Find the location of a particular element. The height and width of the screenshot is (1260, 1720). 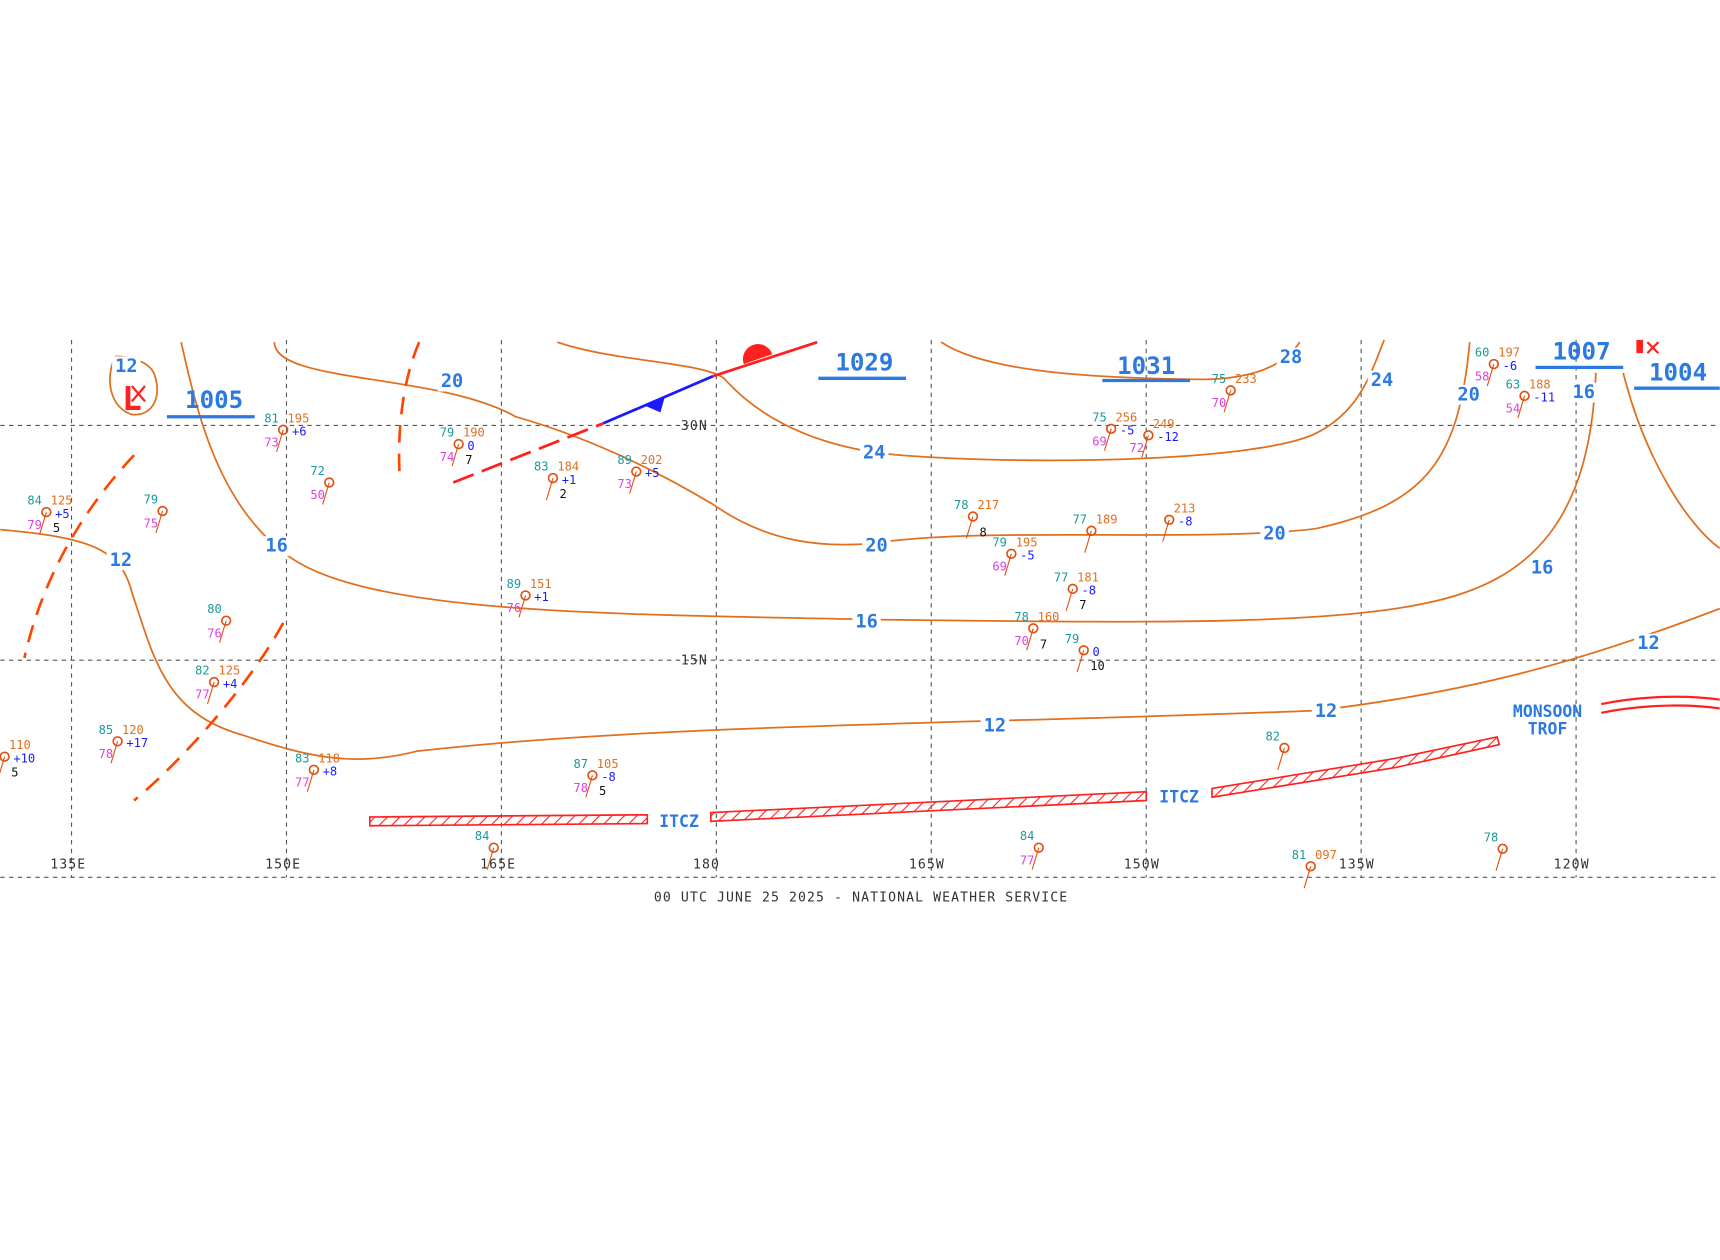

center-pressure: 1007 is located at coordinates (1582, 352).